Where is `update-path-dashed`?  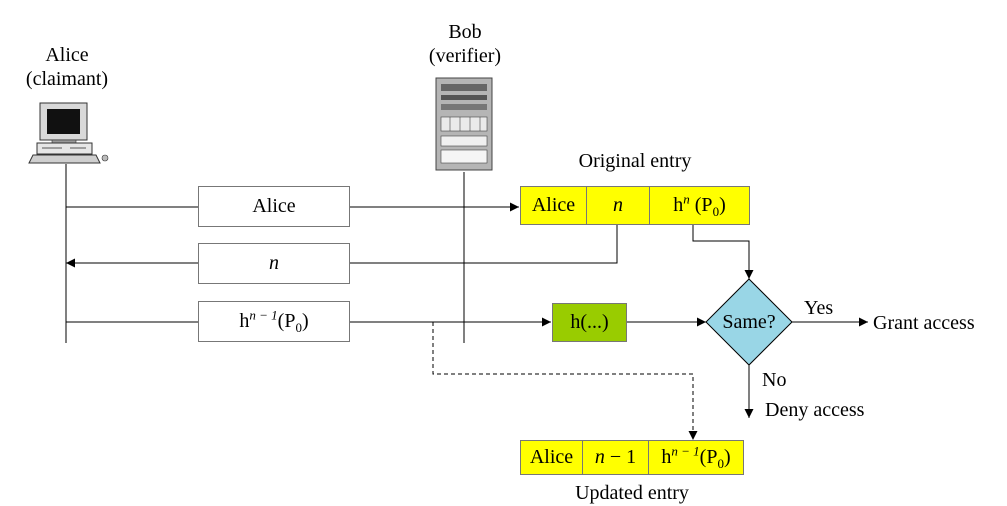
update-path-dashed is located at coordinates (565, 381).